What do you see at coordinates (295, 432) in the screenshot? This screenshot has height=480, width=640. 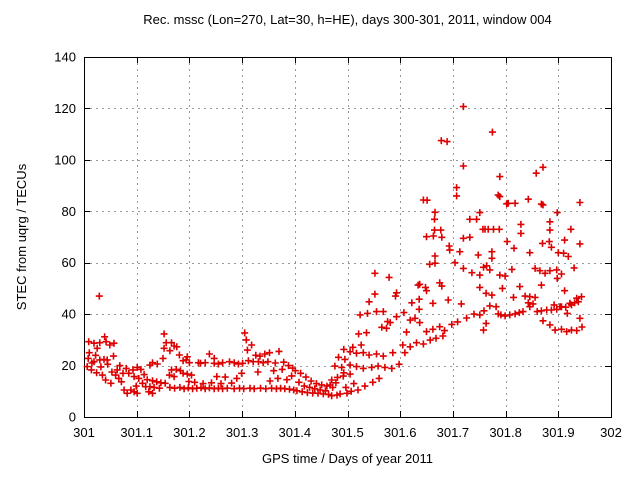 I see `x-tick-label: 301.4` at bounding box center [295, 432].